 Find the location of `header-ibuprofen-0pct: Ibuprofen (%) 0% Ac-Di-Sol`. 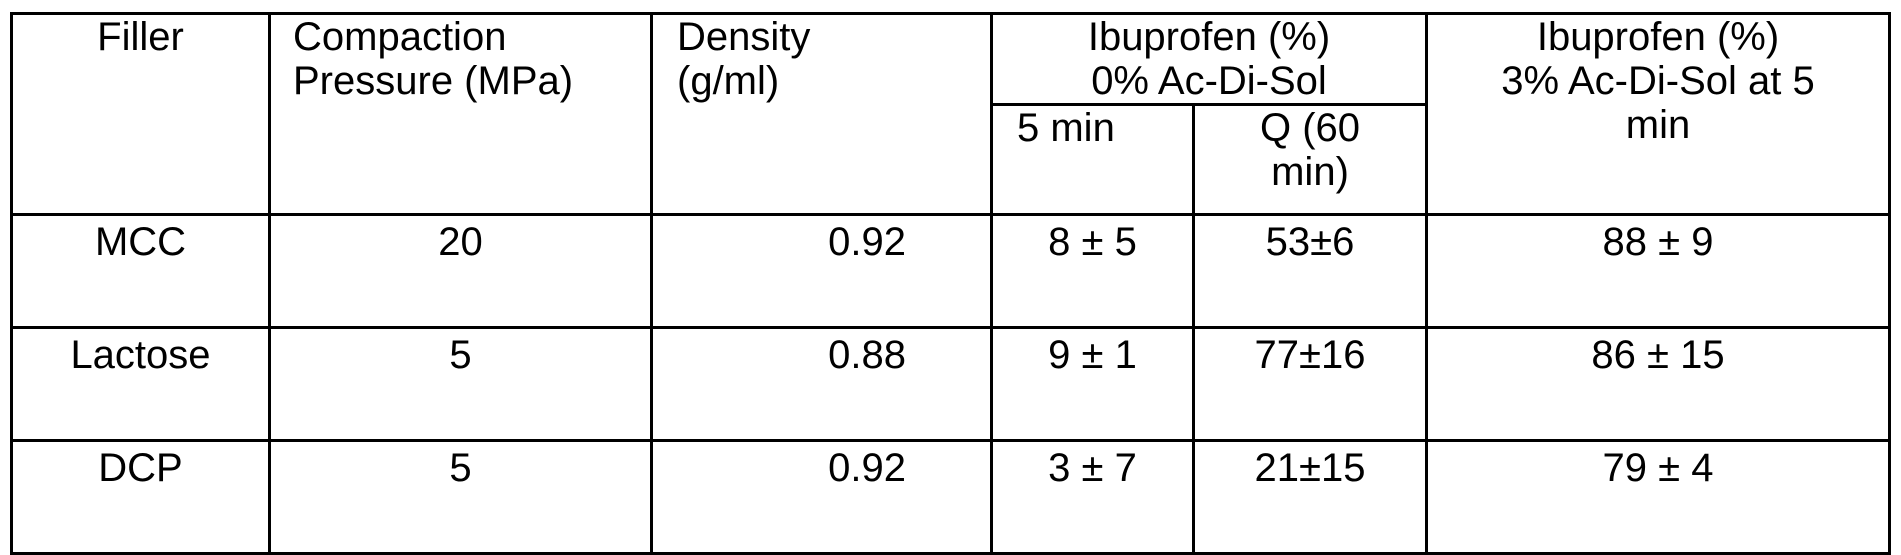

header-ibuprofen-0pct: Ibuprofen (%) 0% Ac-Di-Sol is located at coordinates (1209, 59).